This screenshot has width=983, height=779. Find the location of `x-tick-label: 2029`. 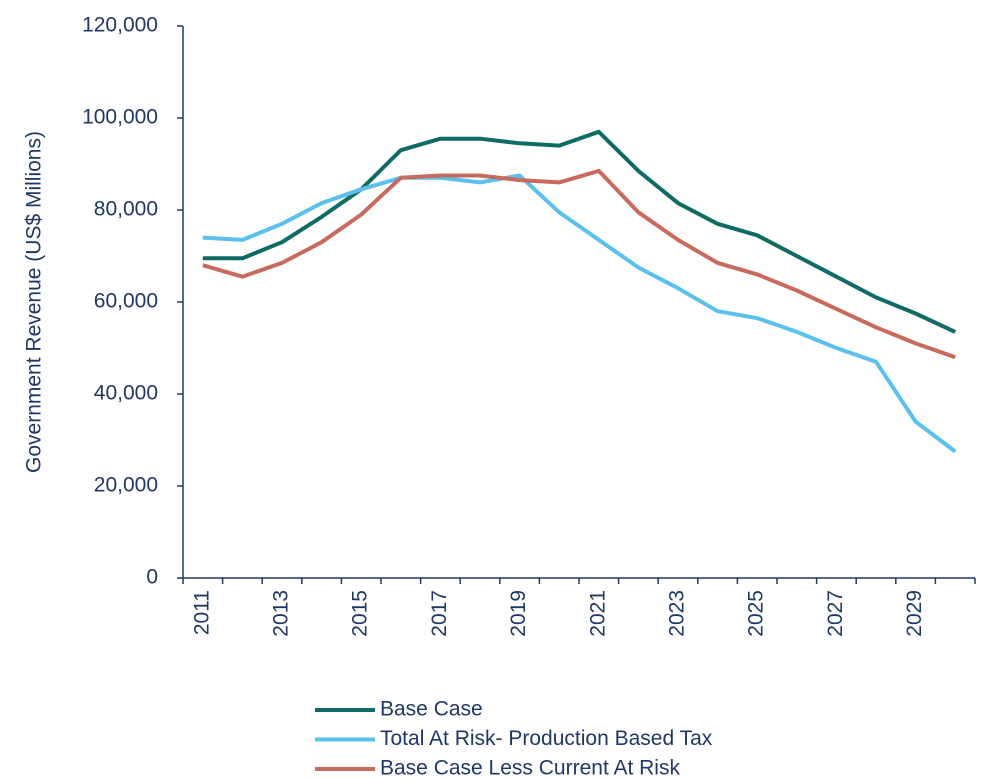

x-tick-label: 2029 is located at coordinates (914, 613).